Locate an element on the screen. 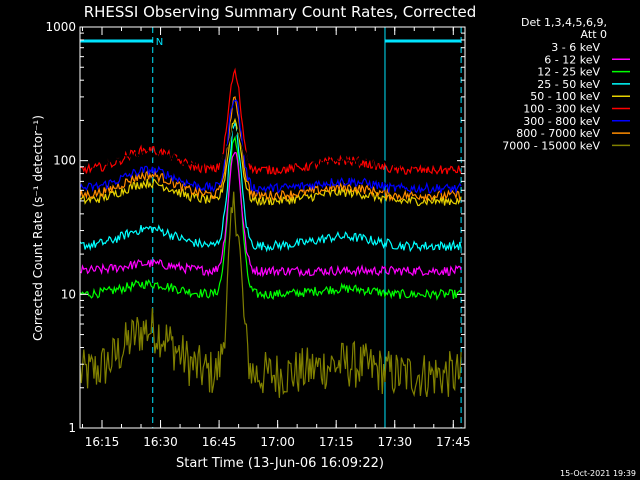  y-tick-label-1: 10 is located at coordinates (68, 294).